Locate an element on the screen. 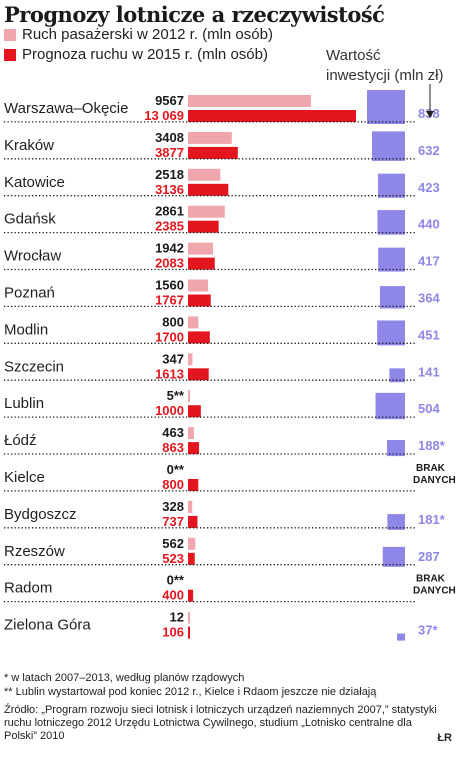  legend-investment-line1: Wartość is located at coordinates (353, 55).